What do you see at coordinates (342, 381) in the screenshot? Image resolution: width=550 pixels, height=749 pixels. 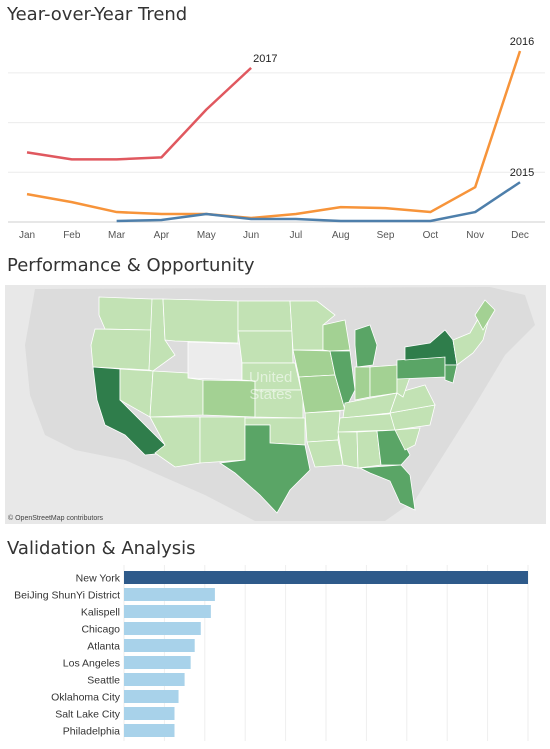 I see `state-illinois` at bounding box center [342, 381].